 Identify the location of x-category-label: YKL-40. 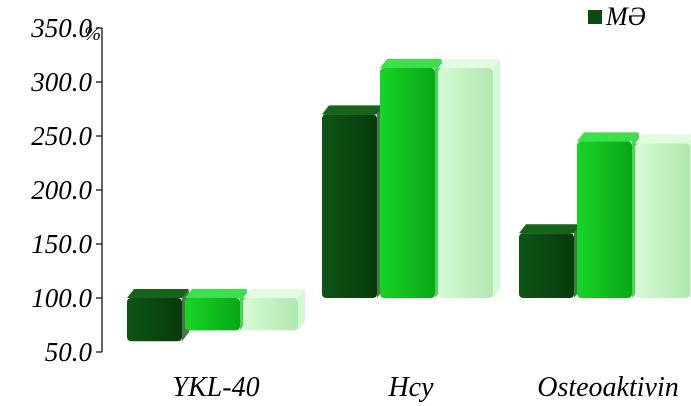
(215, 387).